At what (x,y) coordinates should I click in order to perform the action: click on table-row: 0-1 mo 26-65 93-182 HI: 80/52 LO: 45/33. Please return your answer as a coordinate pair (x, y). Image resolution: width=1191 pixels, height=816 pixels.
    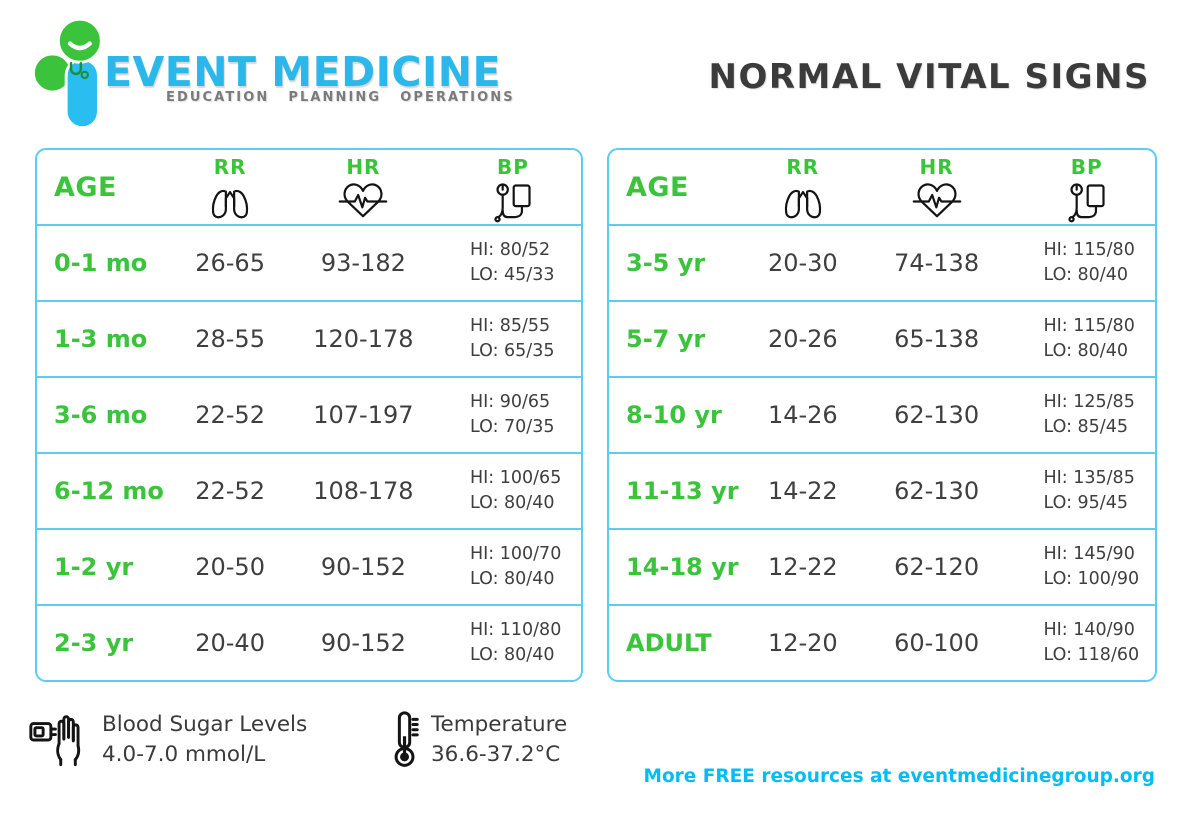
    Looking at the image, I should click on (309, 262).